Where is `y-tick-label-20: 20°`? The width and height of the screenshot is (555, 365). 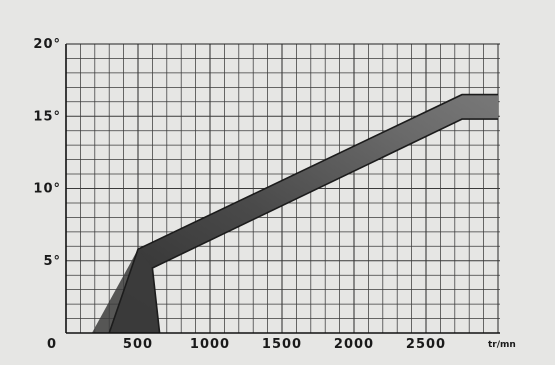
y-tick-label-20: 20° is located at coordinates (47, 44).